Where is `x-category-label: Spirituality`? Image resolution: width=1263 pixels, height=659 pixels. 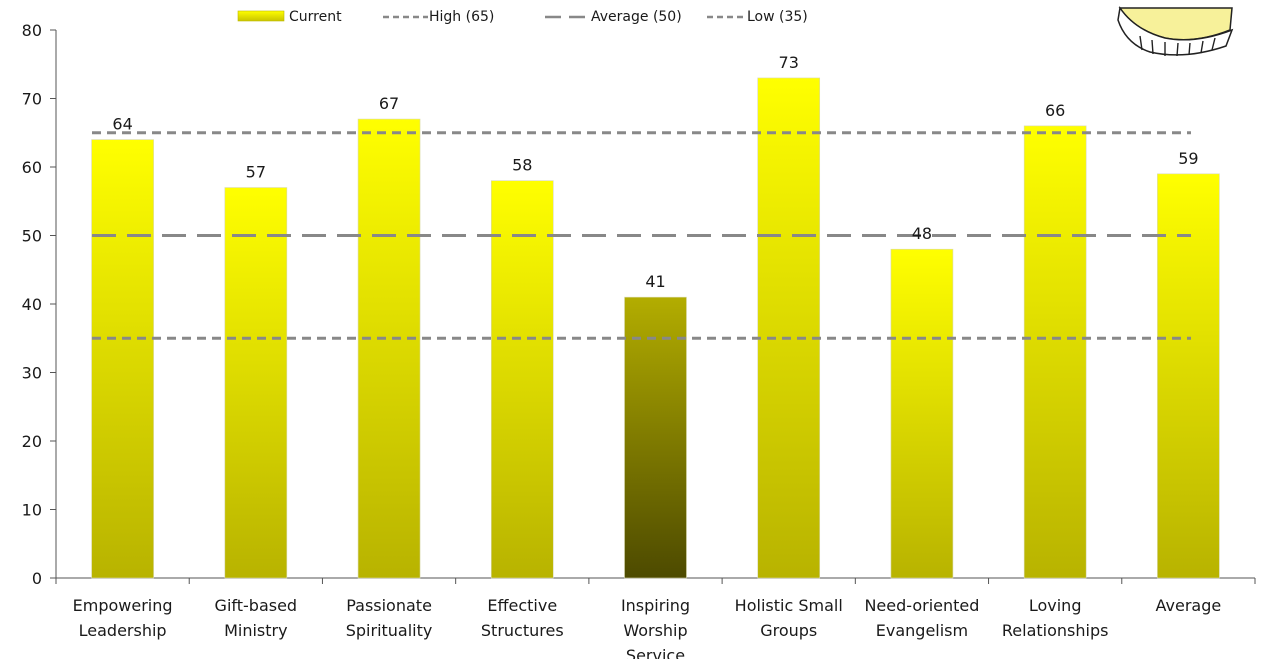
x-category-label: Spirituality is located at coordinates (389, 630).